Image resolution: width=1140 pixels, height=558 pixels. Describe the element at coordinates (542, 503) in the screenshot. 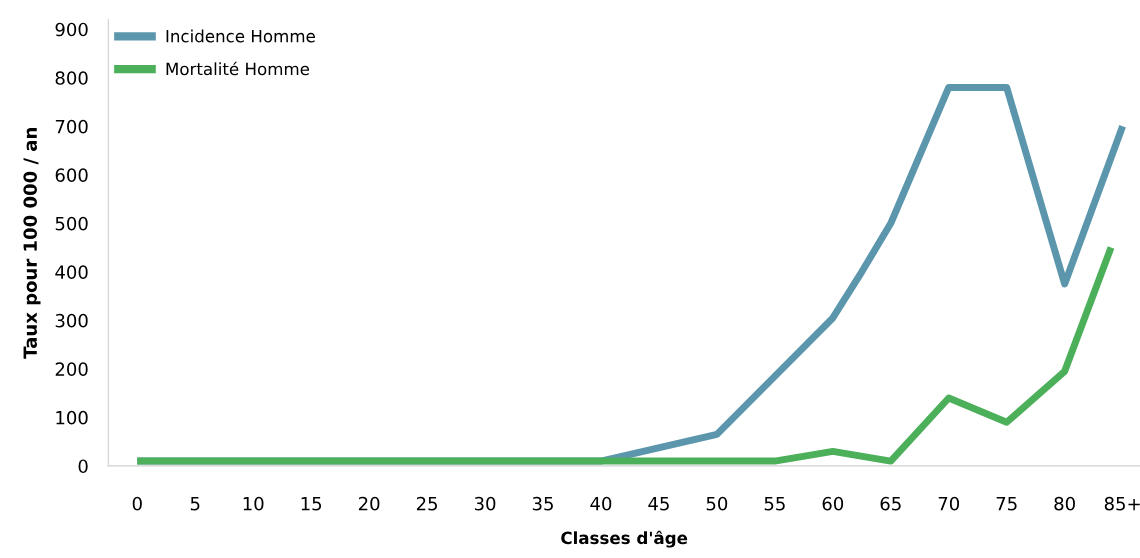

I see `x-tick-label: 35` at that location.